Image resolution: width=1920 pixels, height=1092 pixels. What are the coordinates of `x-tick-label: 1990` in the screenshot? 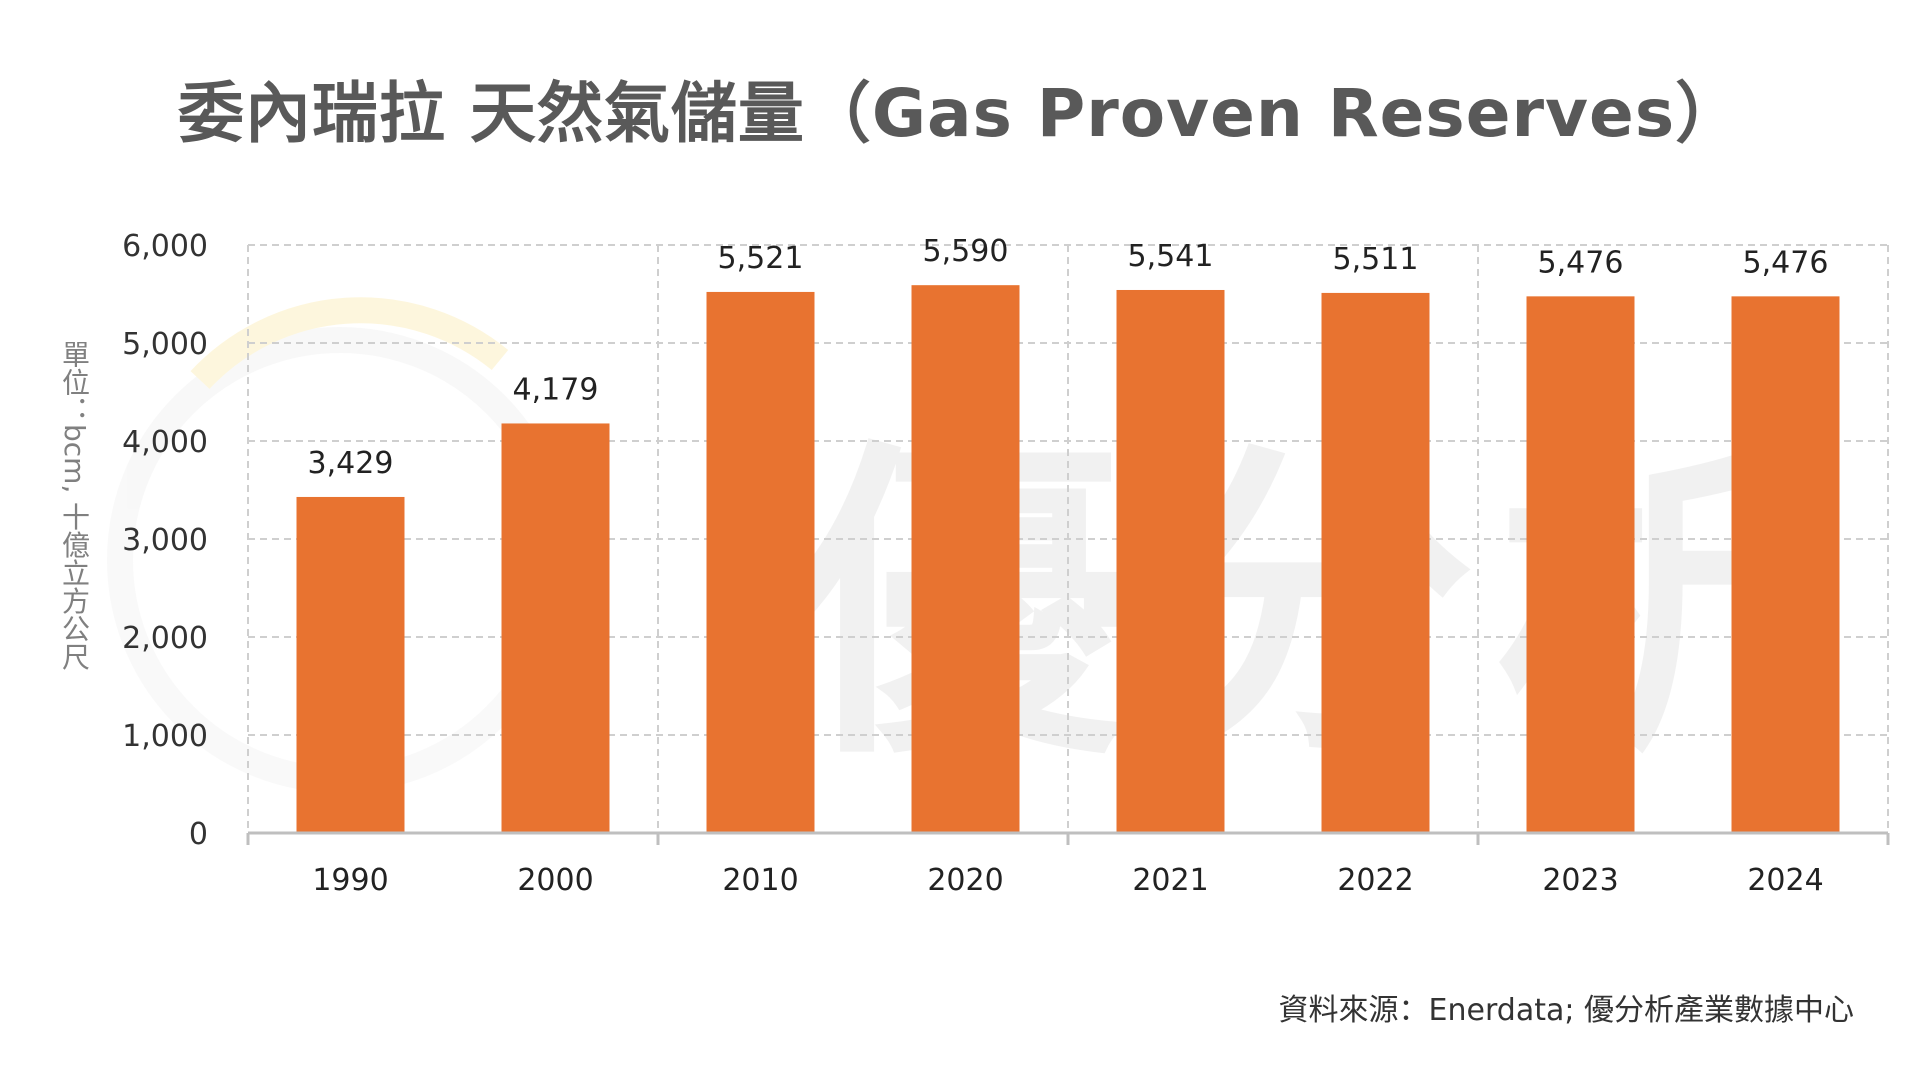 It's located at (350, 880).